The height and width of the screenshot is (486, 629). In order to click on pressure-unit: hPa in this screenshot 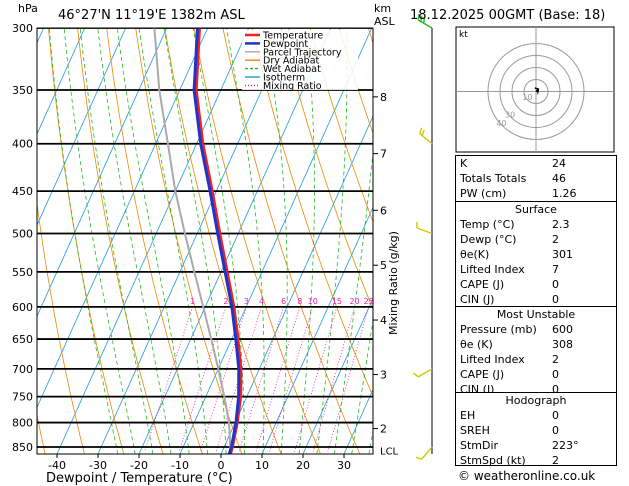, I will do `click(28, 8)`.